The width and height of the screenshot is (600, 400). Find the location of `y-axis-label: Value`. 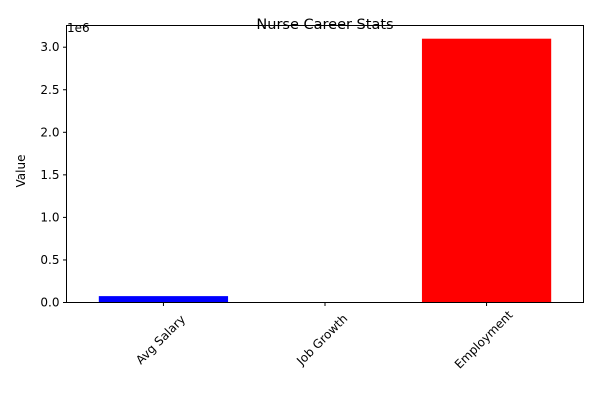

y-axis-label: Value is located at coordinates (21, 171).